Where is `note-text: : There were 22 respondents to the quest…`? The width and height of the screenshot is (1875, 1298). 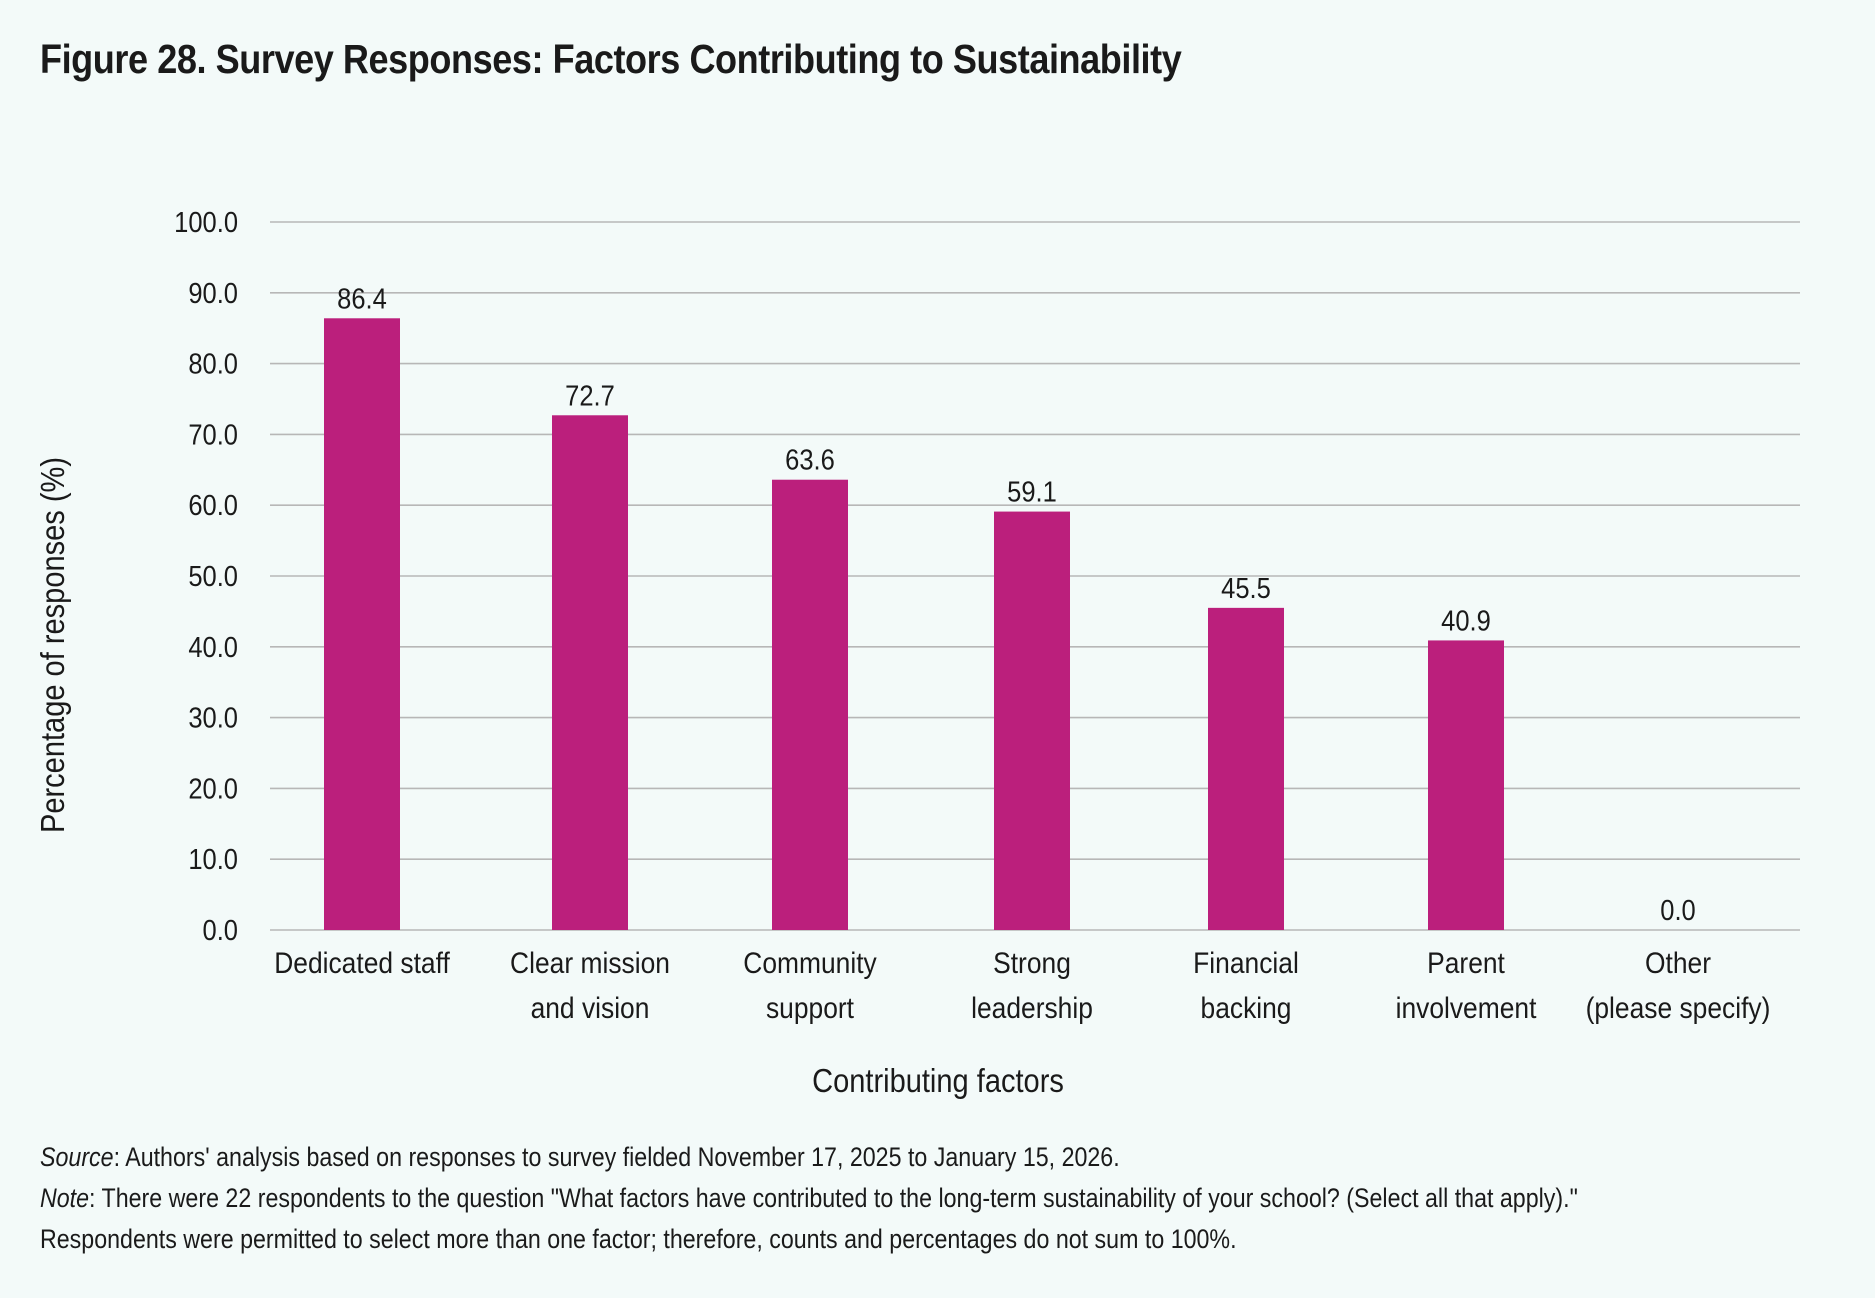 note-text: : There were 22 respondents to the quest… is located at coordinates (833, 1198).